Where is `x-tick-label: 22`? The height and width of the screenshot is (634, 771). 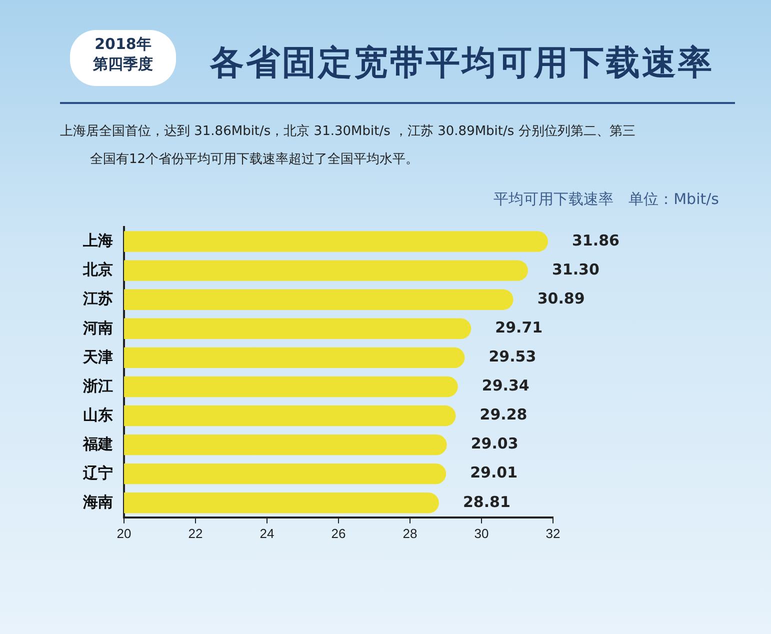
x-tick-label: 22 is located at coordinates (195, 533).